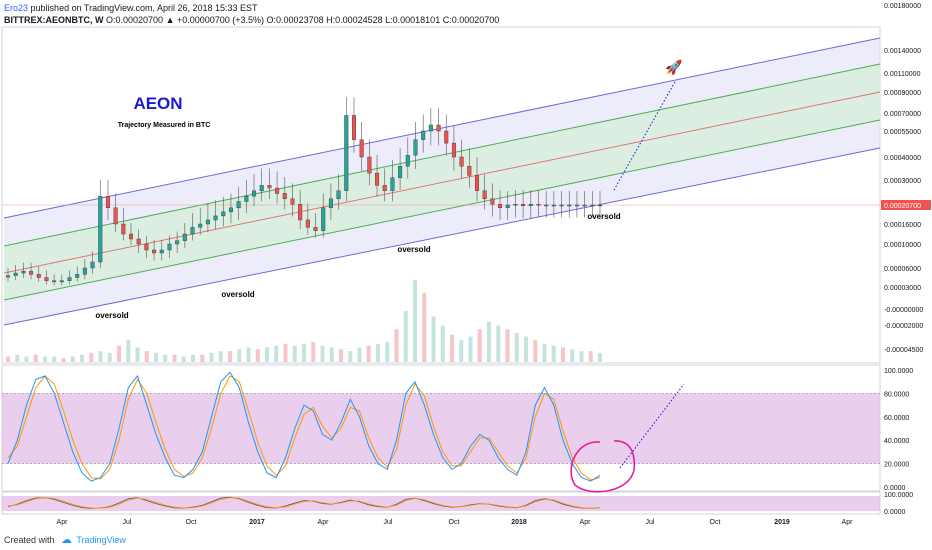 This screenshot has height=550, width=932. I want to click on price-axis-label: 0.00006000, so click(902, 269).